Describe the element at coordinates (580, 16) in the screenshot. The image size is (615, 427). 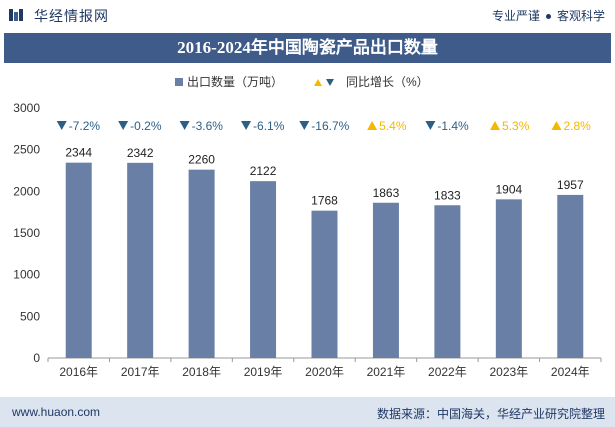
I see `tagline-2: 客观科学` at that location.